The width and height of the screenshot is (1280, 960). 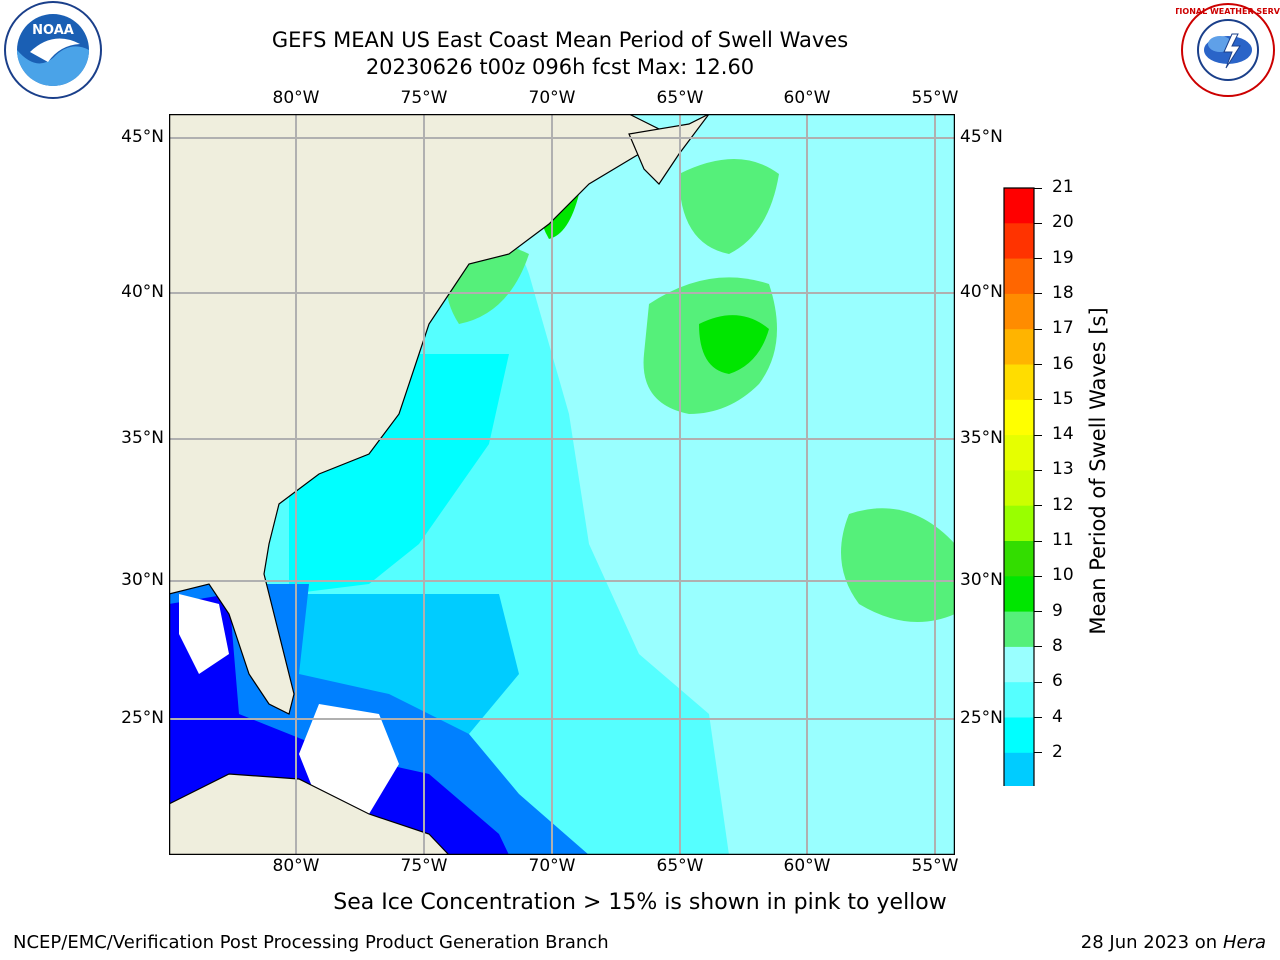 I want to click on colorbar-tick-label: 14, so click(x=1063, y=434).